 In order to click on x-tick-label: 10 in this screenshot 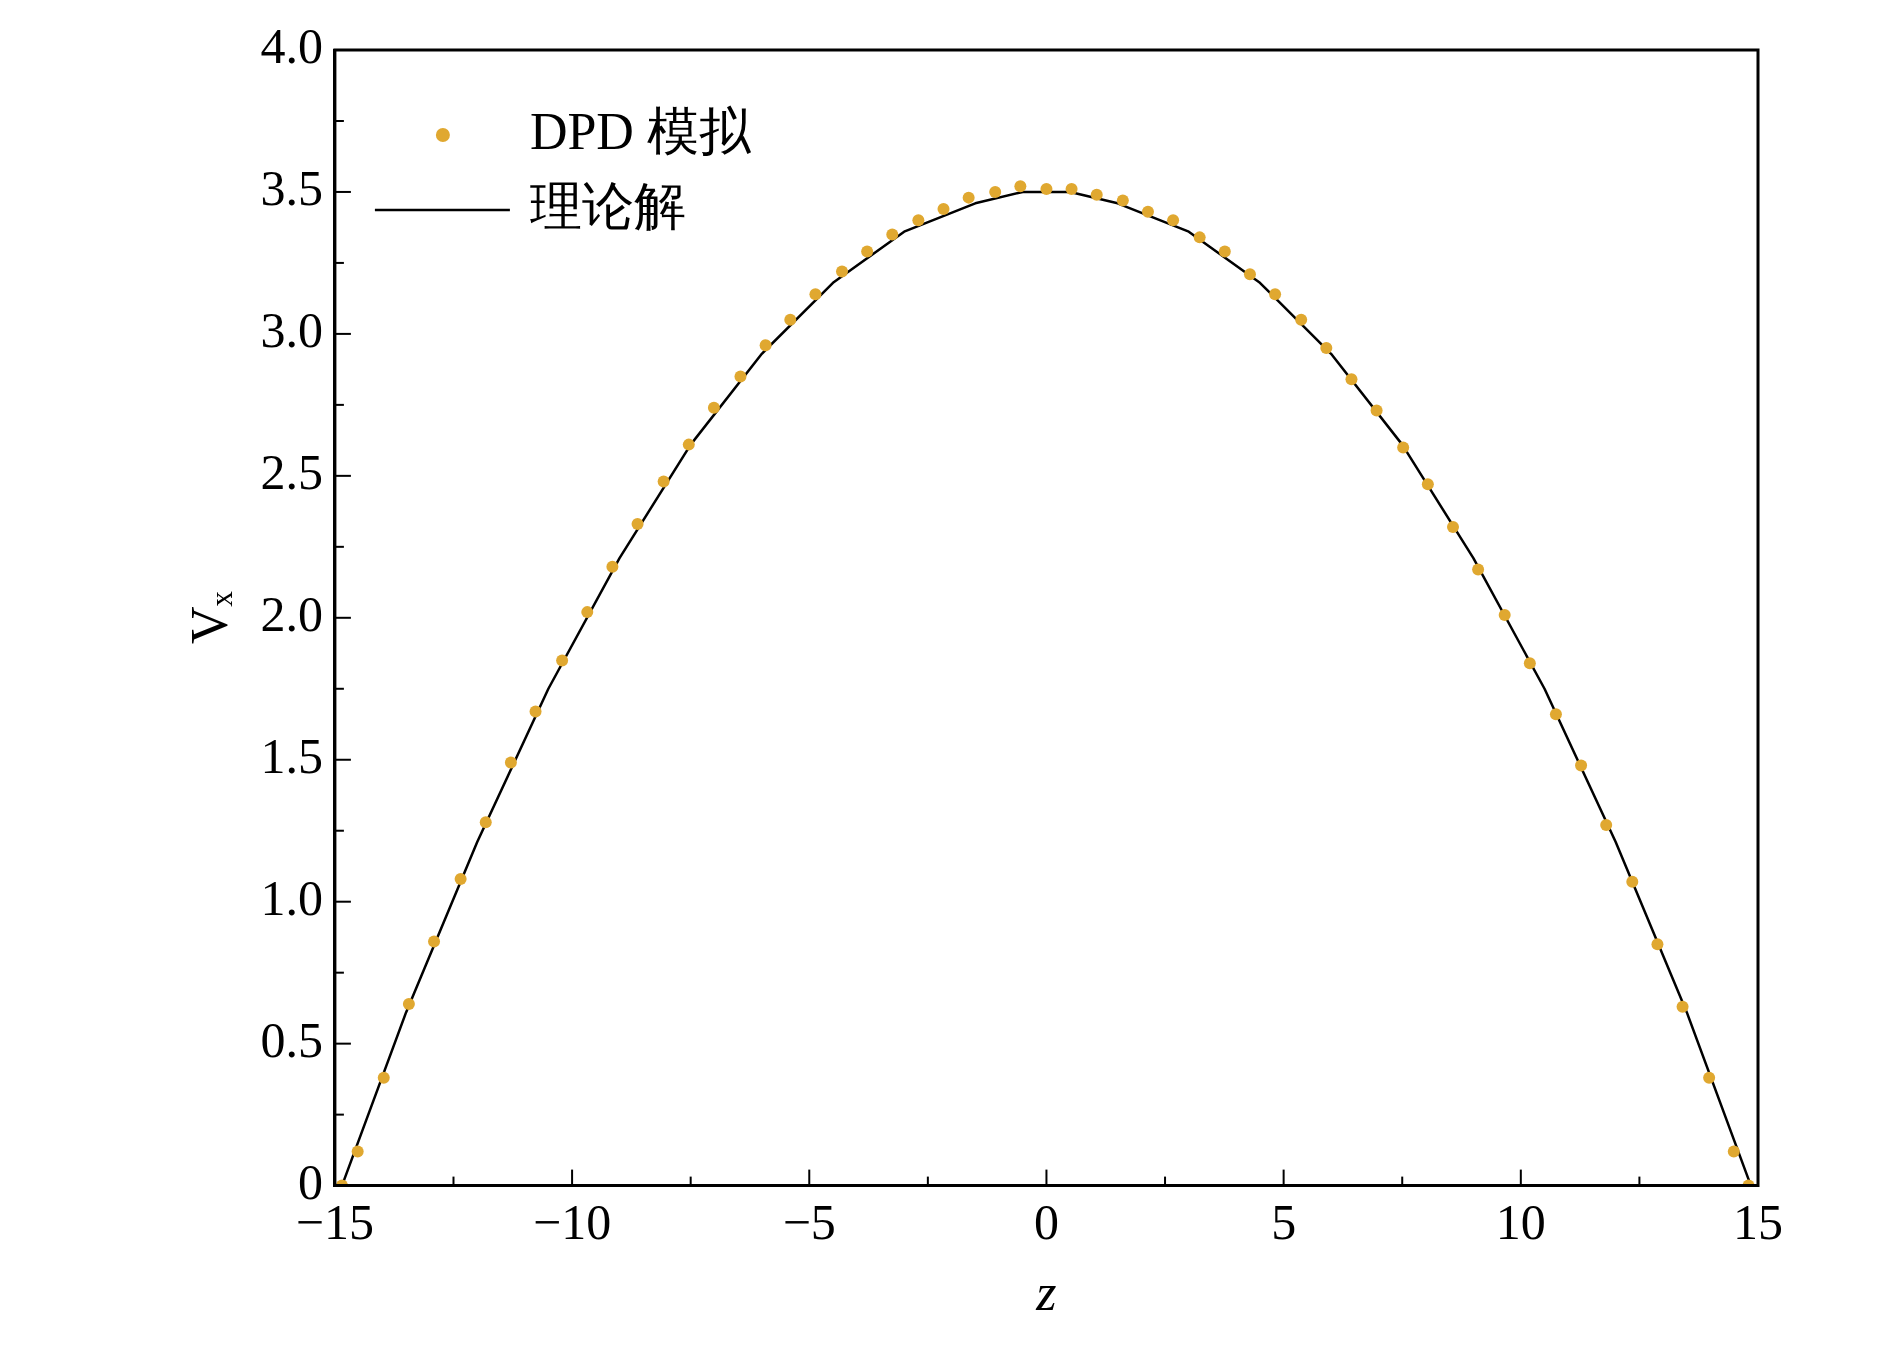, I will do `click(1520, 1221)`.